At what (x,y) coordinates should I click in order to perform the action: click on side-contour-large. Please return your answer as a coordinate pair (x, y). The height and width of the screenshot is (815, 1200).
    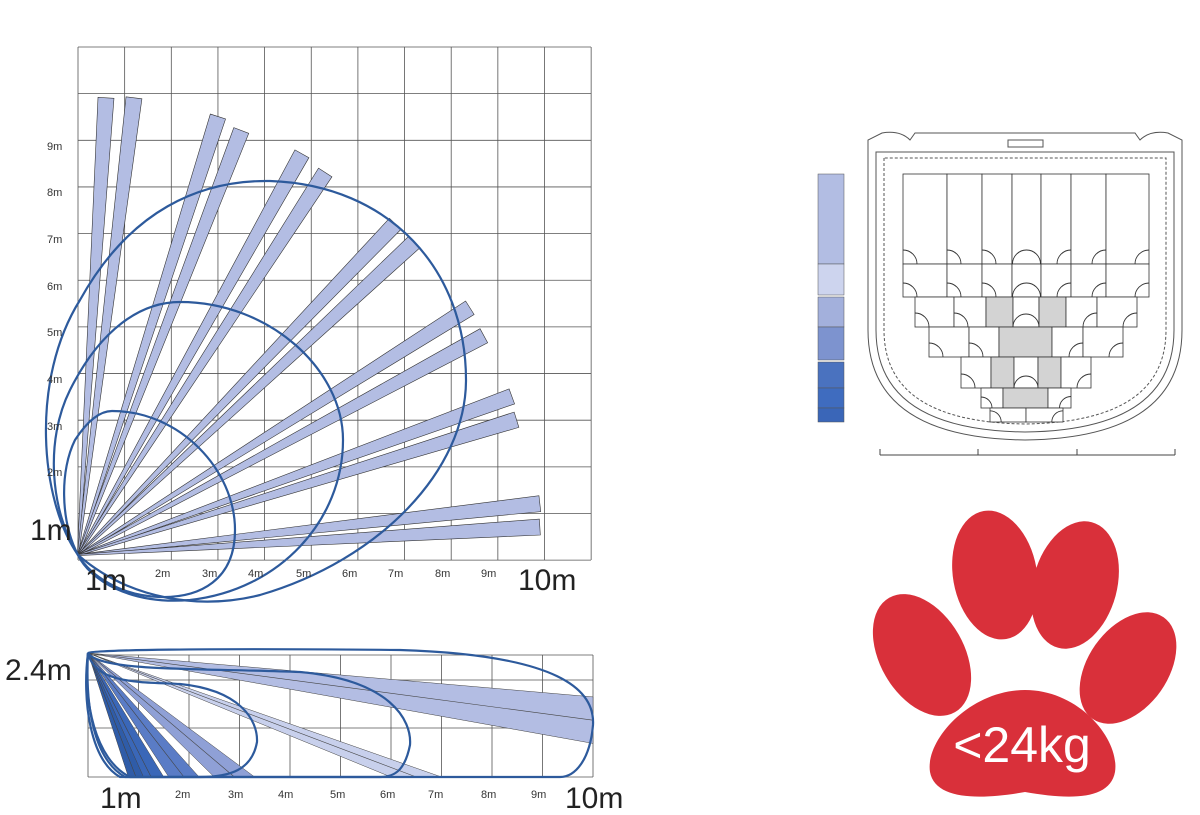
    Looking at the image, I should click on (340, 713).